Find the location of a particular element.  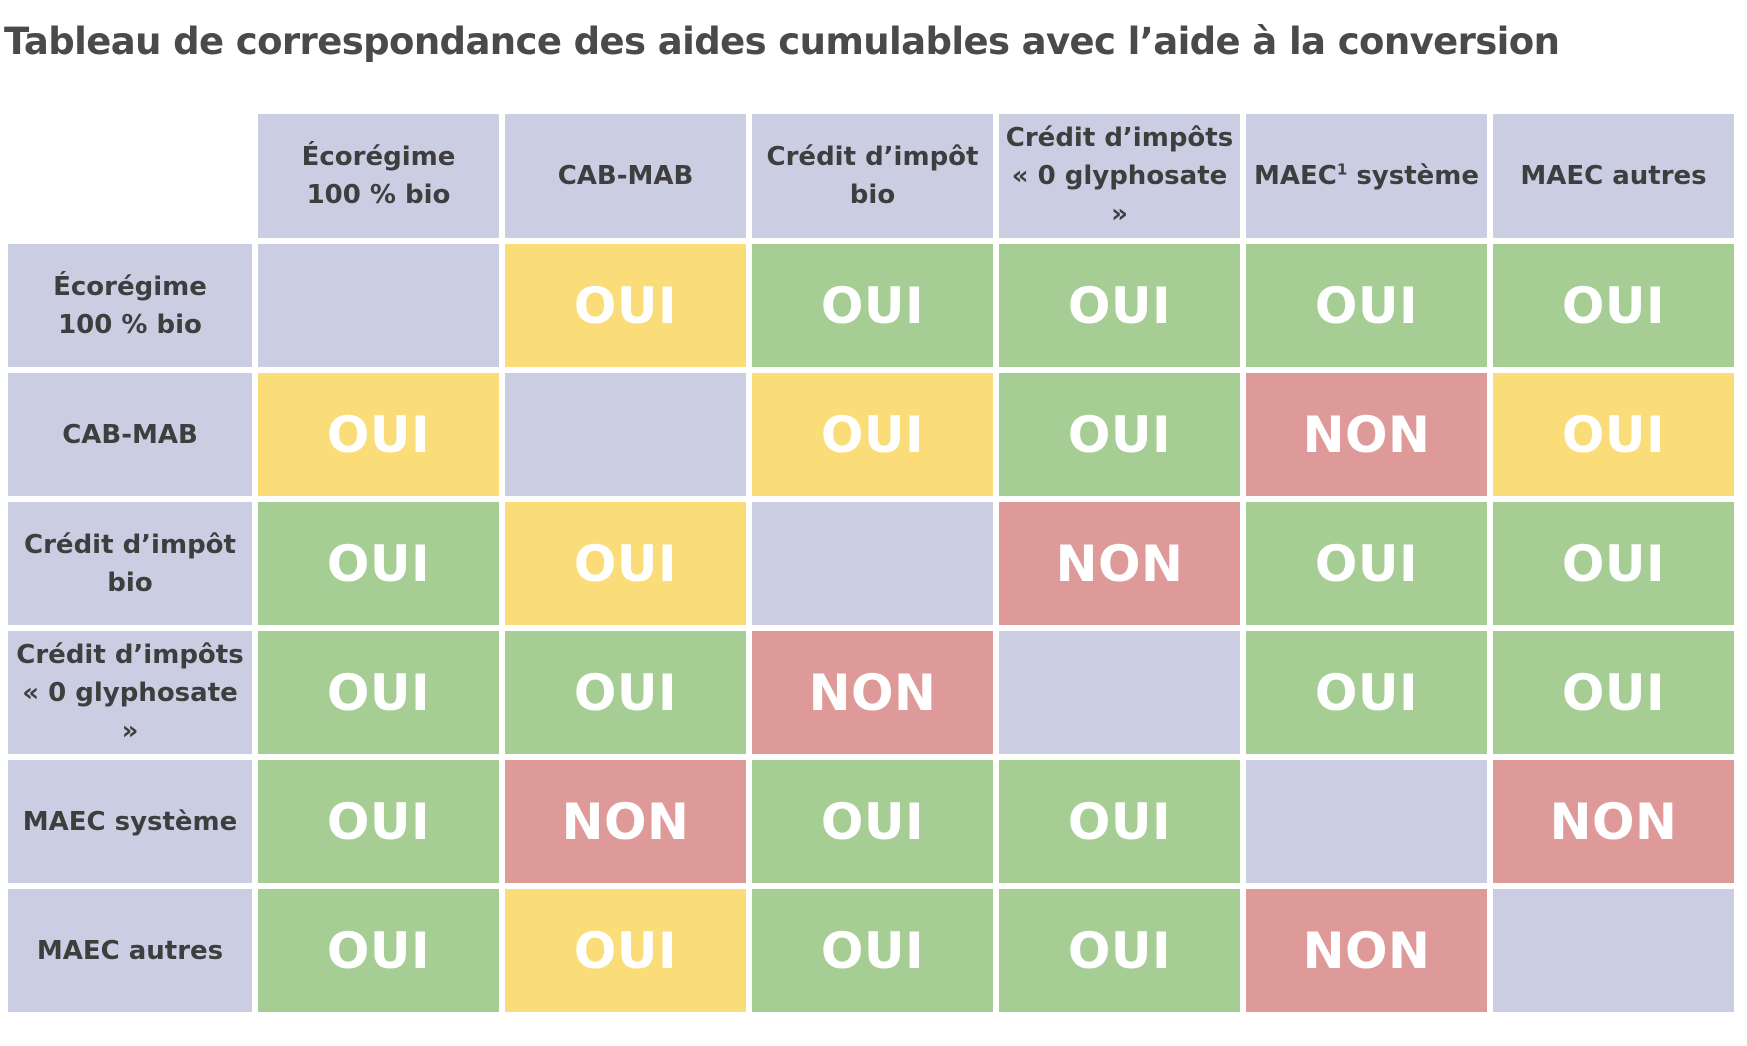

row-header: MAEC système is located at coordinates (130, 821).